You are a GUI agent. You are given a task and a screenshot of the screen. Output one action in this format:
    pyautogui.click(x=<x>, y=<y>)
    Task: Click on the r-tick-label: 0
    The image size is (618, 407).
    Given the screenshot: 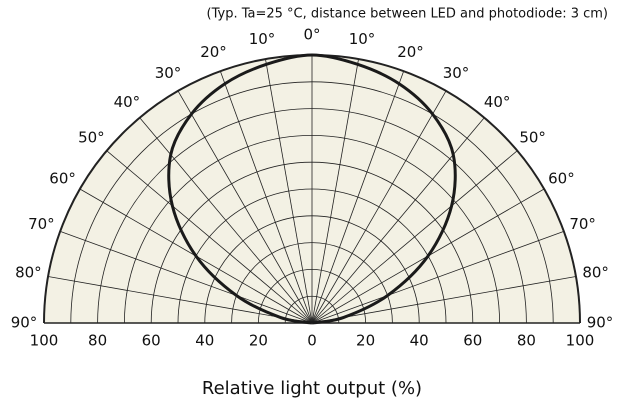 What is the action you would take?
    pyautogui.click(x=312, y=341)
    